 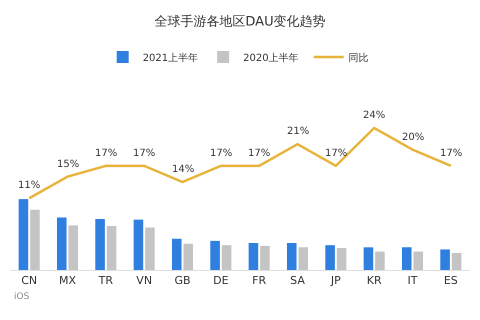 I want to click on x-tick-label: SA, so click(x=298, y=281).